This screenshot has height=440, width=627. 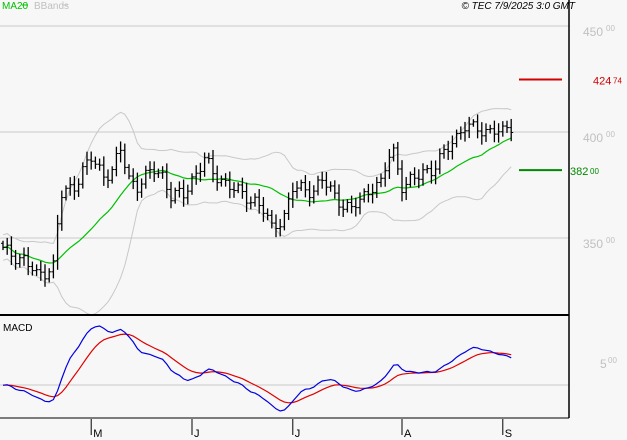 What do you see at coordinates (603, 364) in the screenshot?
I see `macd-y-tick-label: 5` at bounding box center [603, 364].